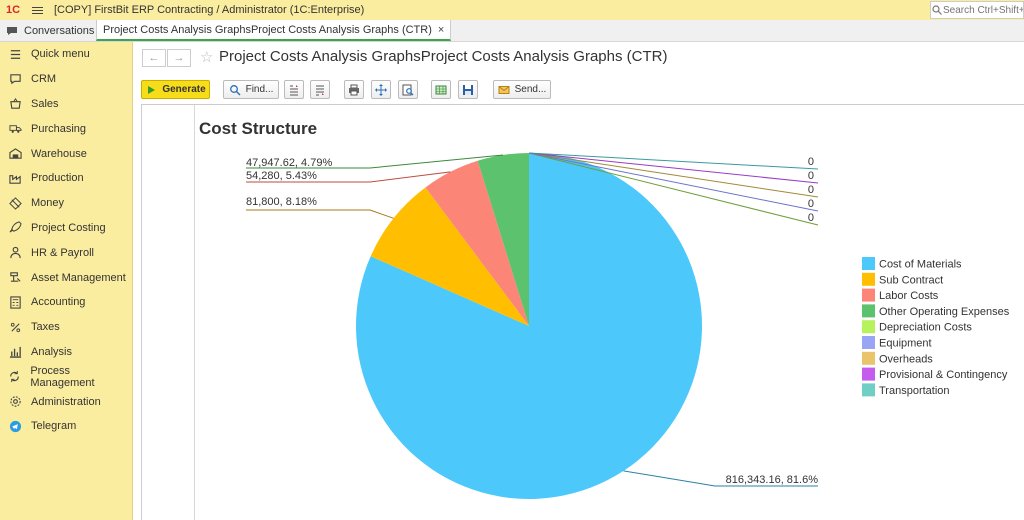 This screenshot has width=1024, height=520. What do you see at coordinates (66, 79) in the screenshot?
I see `sidebar-item-crm: CRM` at bounding box center [66, 79].